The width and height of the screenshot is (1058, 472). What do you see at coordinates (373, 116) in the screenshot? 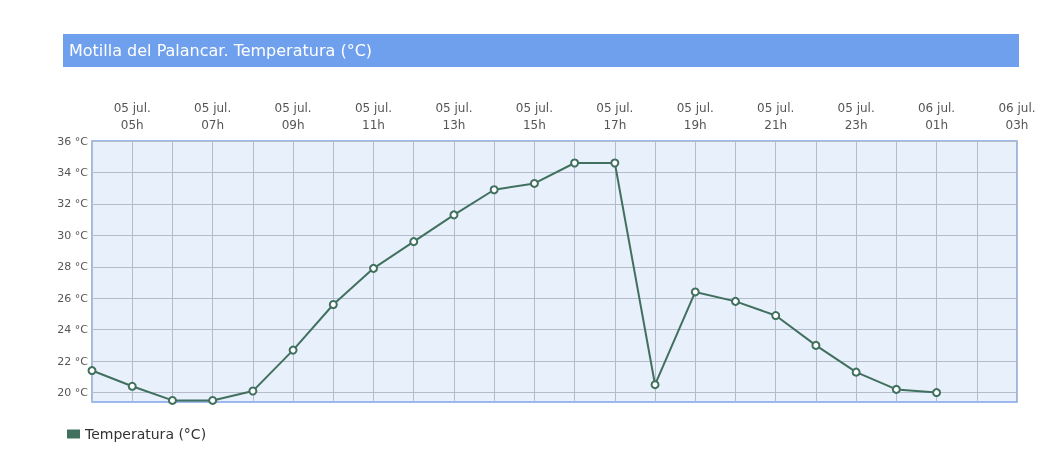
I see `x-tick-label: 05 jul. 11h` at bounding box center [373, 116].